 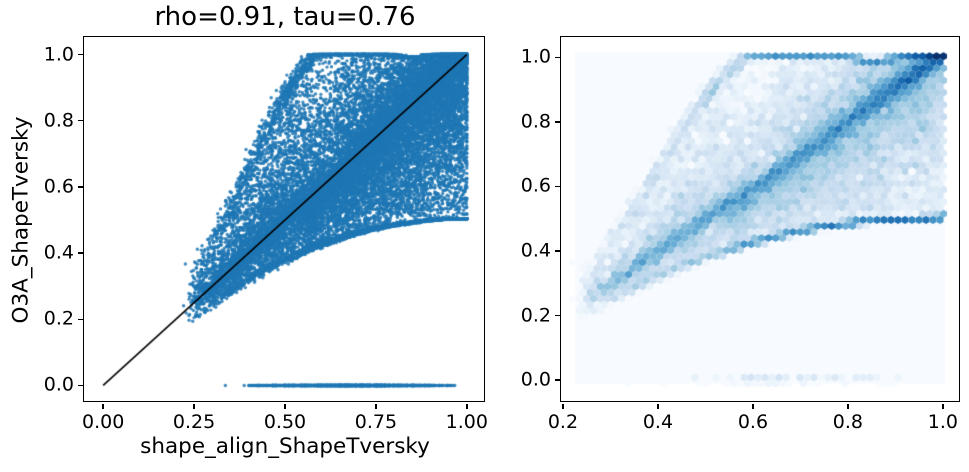 I want to click on x-tick-label: 0.2, so click(x=563, y=422).